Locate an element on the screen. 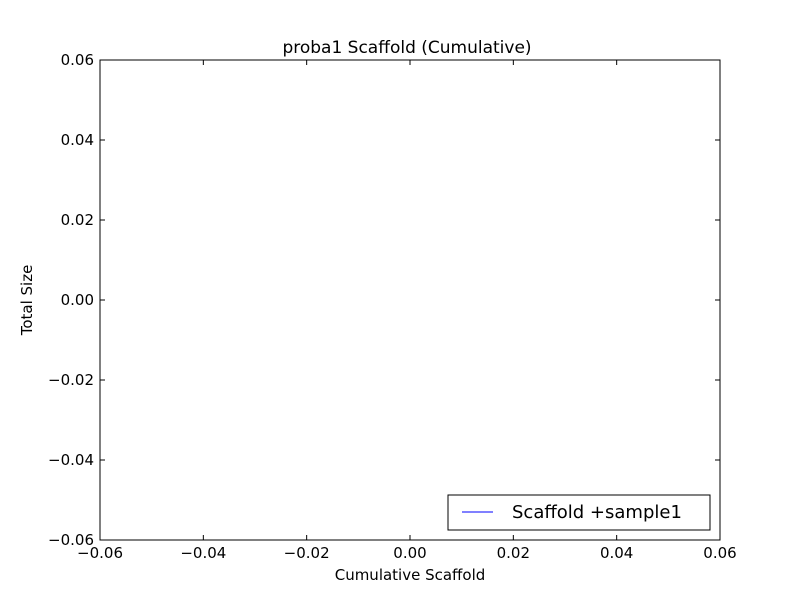 The image size is (800, 605). y-tick-label: −0.06 is located at coordinates (71, 540).